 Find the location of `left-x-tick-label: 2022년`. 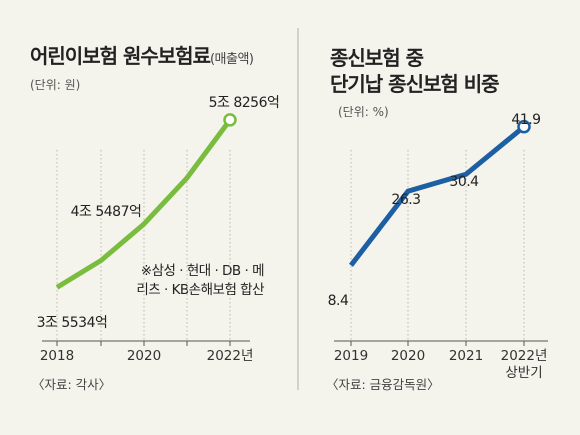

left-x-tick-label: 2022년 is located at coordinates (230, 356).